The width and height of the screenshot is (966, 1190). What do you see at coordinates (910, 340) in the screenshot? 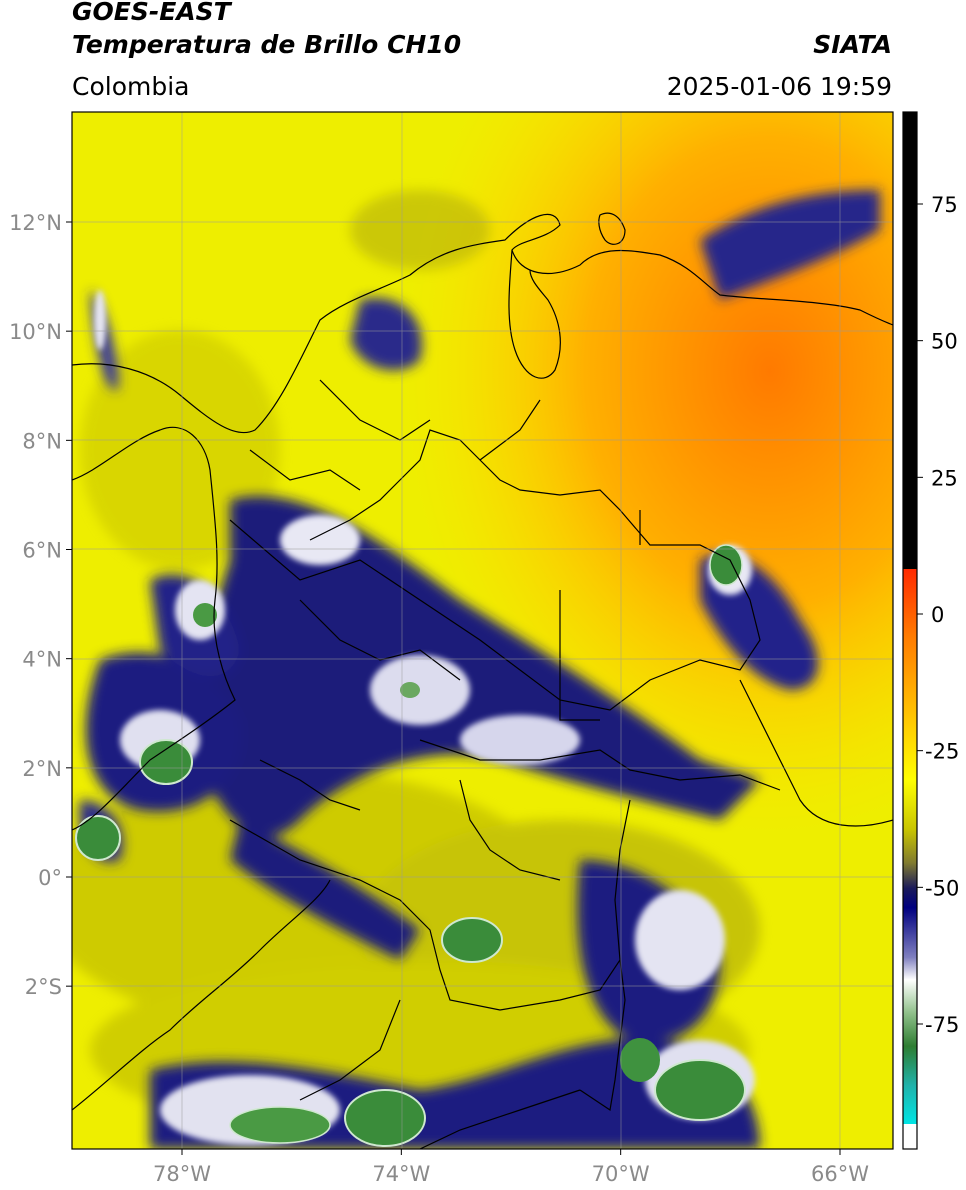
I see `colorbar-black-segment` at bounding box center [910, 340].